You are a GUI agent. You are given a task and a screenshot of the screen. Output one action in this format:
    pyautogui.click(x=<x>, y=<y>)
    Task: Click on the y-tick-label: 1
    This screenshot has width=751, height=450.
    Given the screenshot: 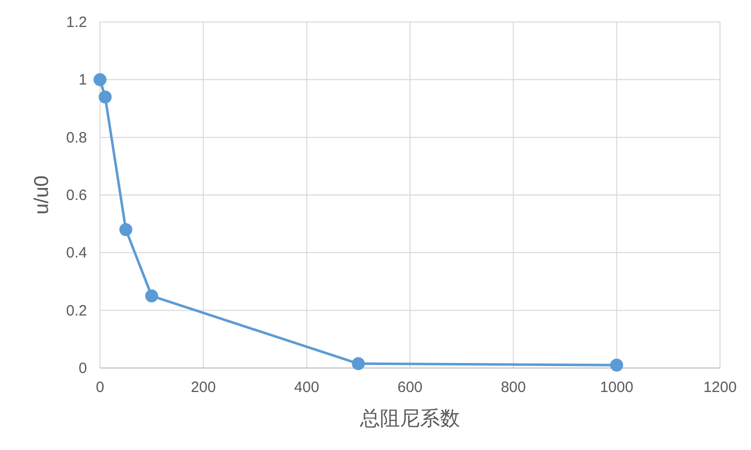 What is the action you would take?
    pyautogui.click(x=82, y=80)
    